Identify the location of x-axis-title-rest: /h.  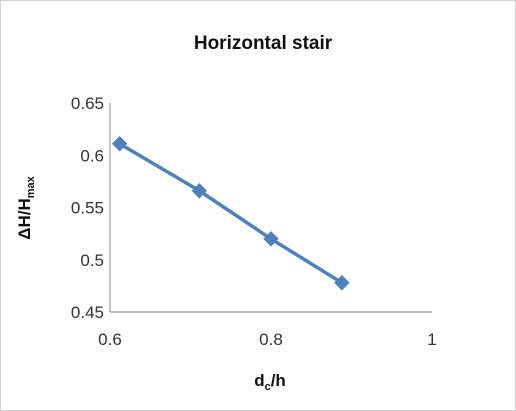
(278, 380).